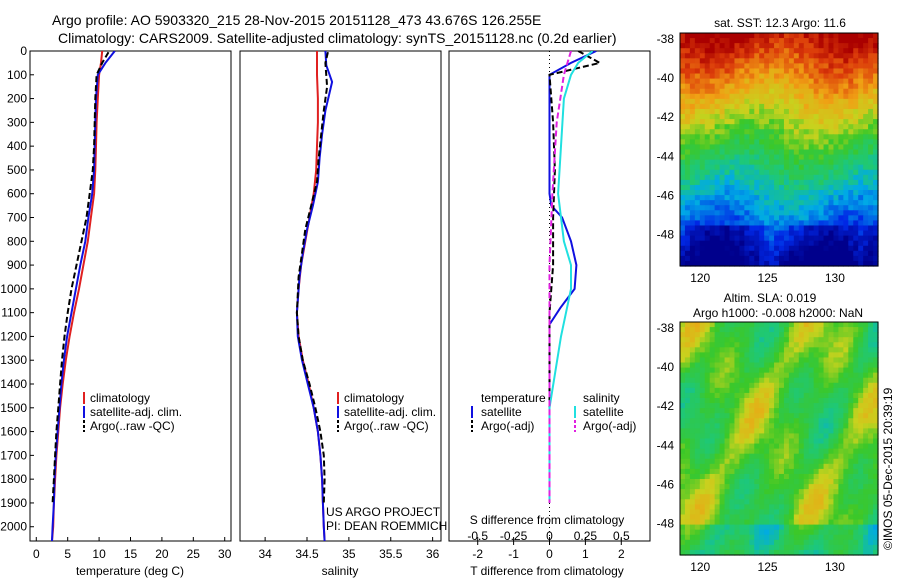  I want to click on legend-climatology-label: climatology, so click(374, 398).